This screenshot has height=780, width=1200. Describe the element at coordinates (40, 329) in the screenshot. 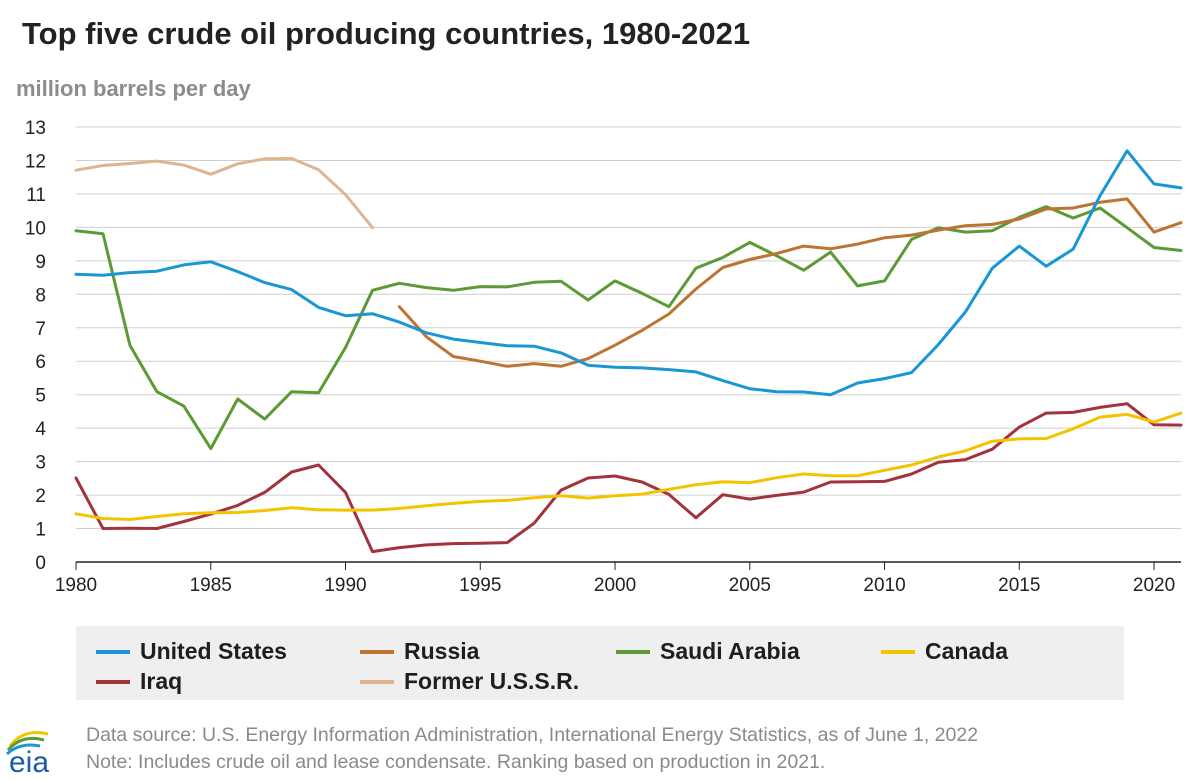

I see `y-tick-label-7: 7` at that location.